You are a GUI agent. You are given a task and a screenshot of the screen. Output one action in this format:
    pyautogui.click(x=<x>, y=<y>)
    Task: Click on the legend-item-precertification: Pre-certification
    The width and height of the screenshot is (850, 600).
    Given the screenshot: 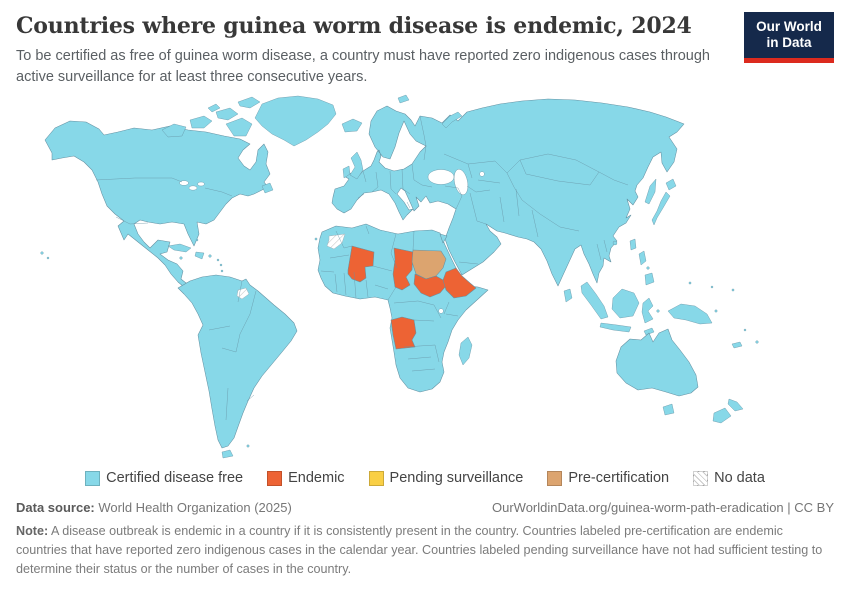 What is the action you would take?
    pyautogui.click(x=608, y=478)
    